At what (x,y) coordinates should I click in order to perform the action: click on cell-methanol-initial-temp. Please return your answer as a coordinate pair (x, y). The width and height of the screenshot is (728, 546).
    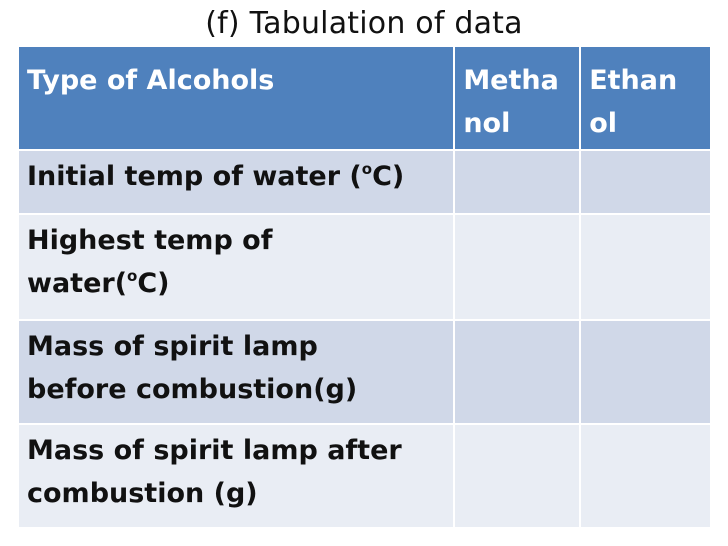
    Looking at the image, I should click on (517, 182).